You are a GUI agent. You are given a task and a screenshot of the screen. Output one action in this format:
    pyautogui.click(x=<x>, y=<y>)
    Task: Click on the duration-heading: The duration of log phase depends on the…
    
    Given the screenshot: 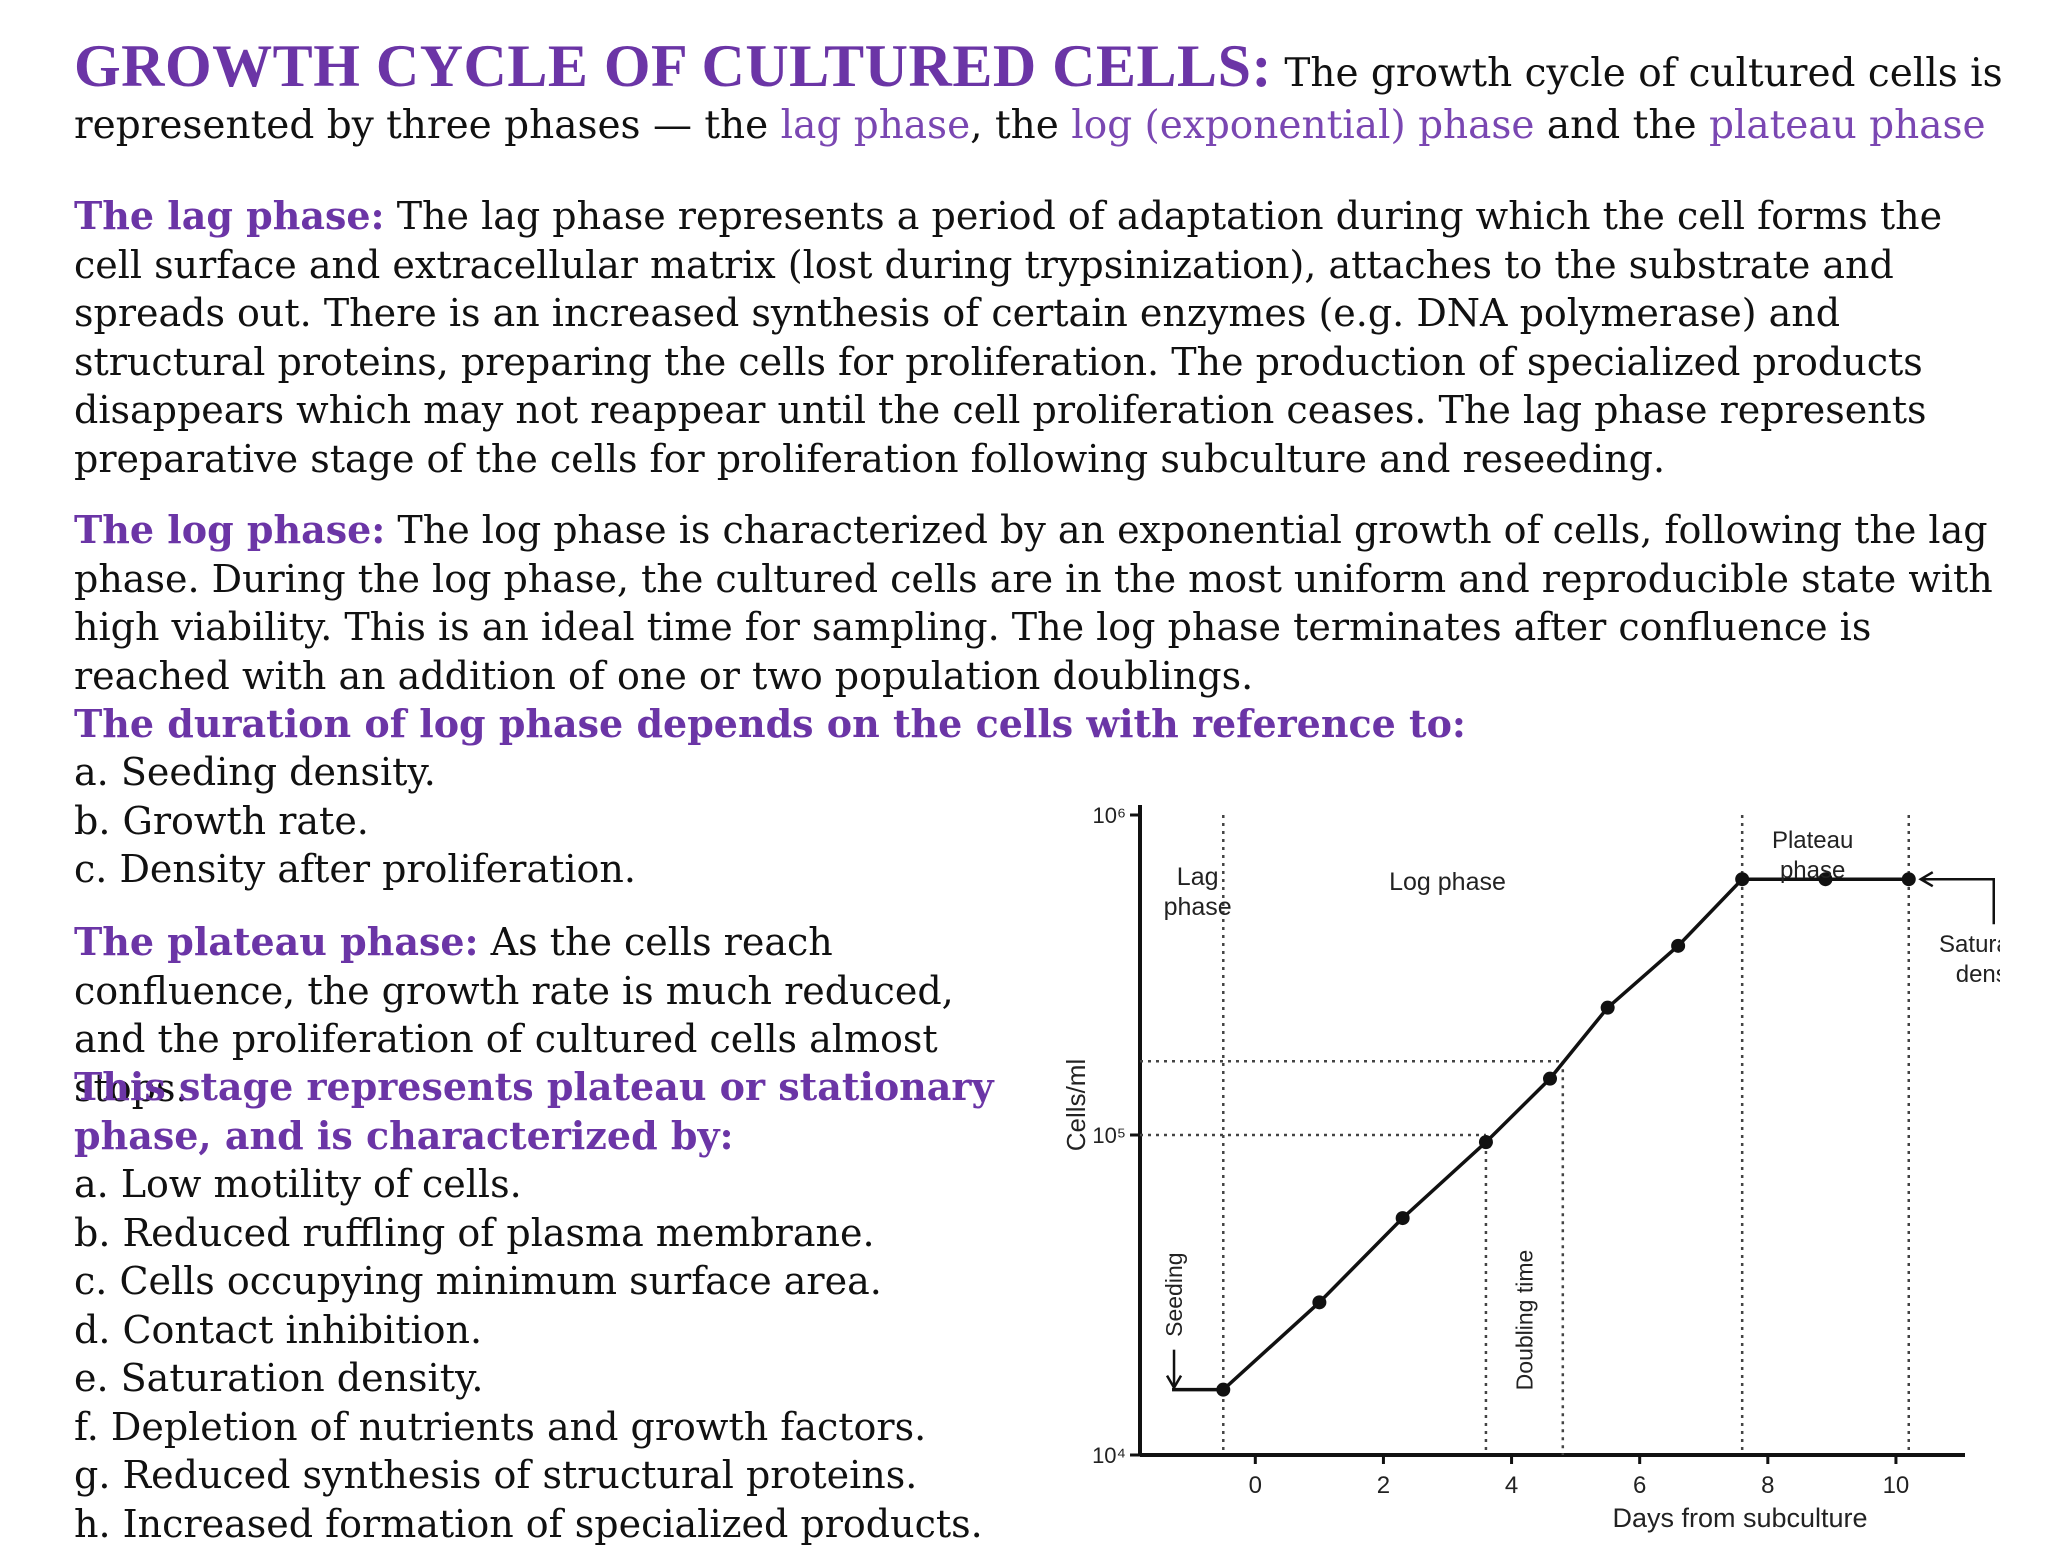 What is the action you would take?
    pyautogui.click(x=824, y=724)
    